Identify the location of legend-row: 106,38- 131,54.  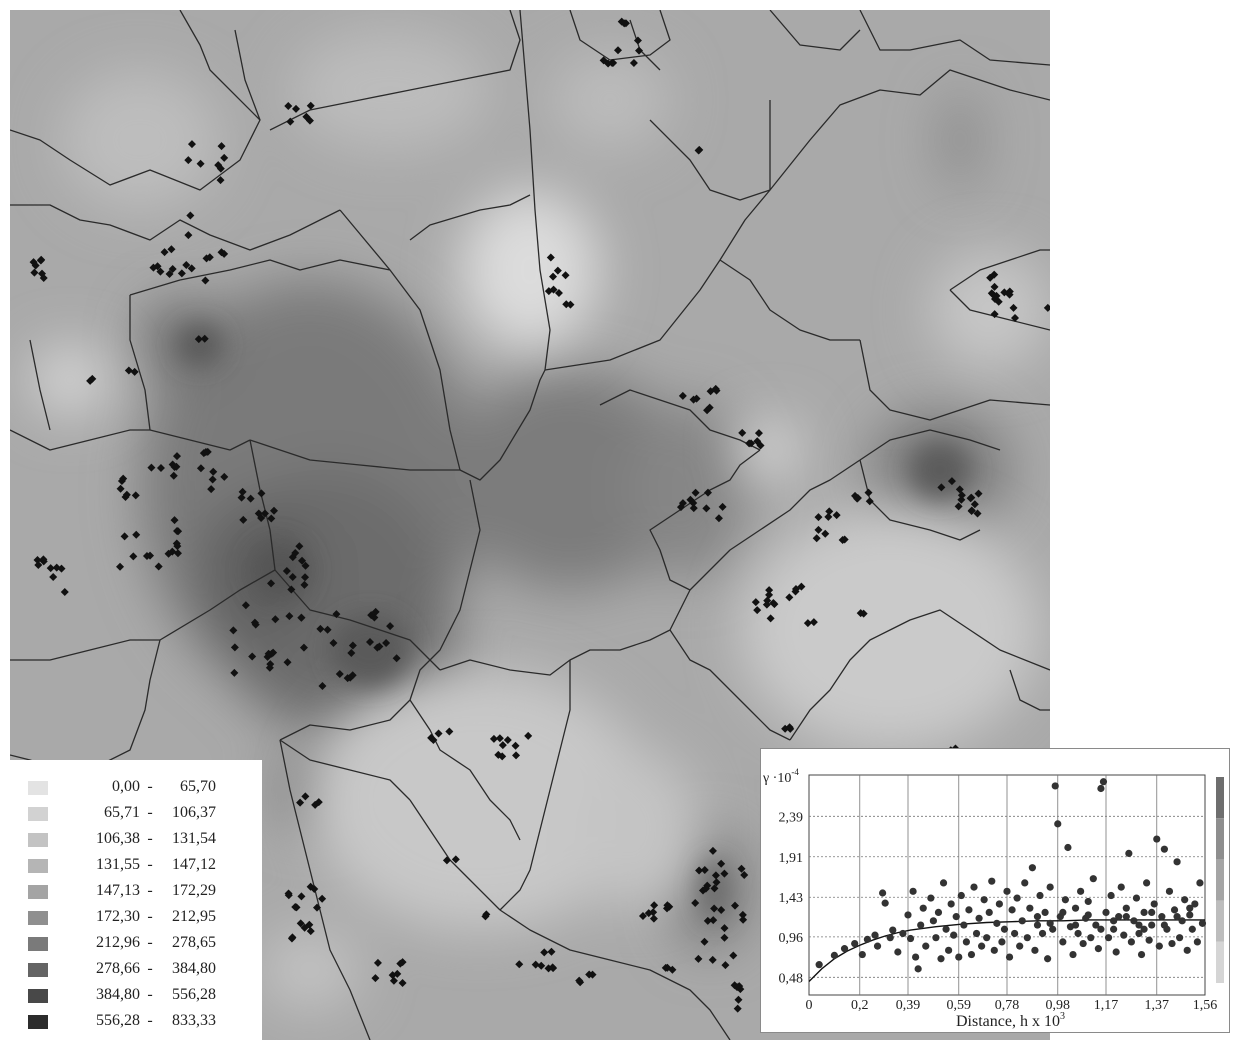
(136, 839).